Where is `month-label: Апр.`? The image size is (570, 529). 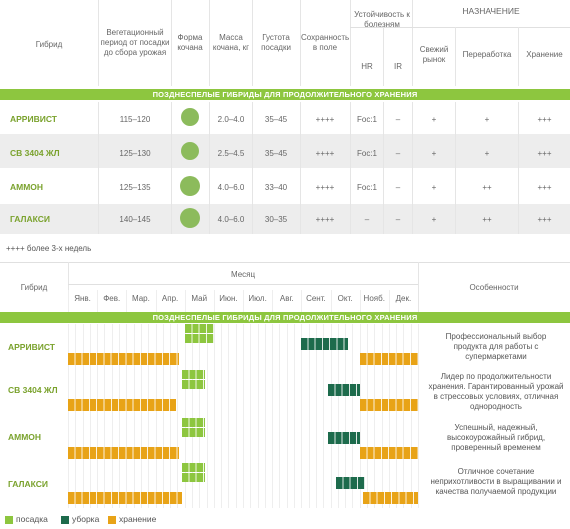 month-label: Апр. is located at coordinates (170, 298).